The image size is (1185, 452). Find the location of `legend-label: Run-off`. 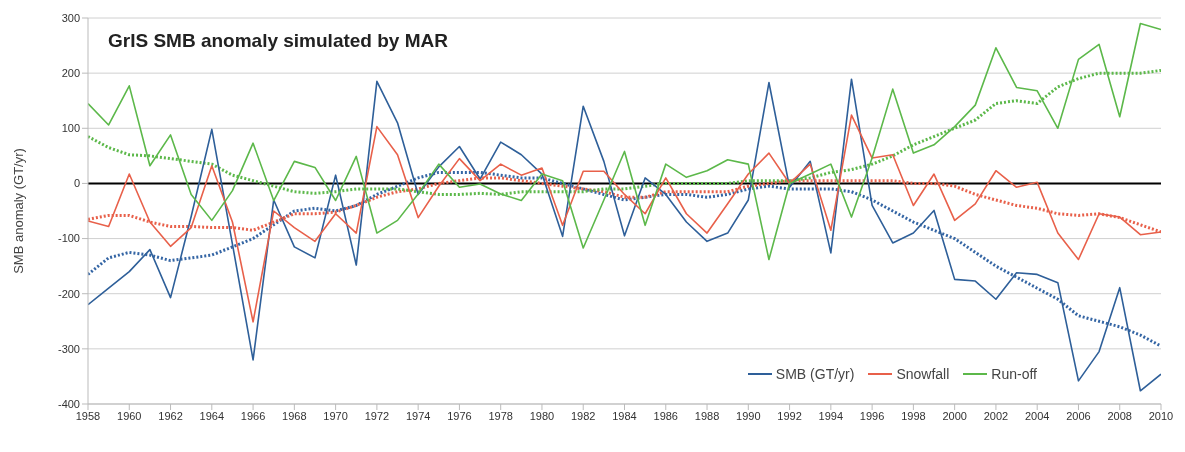

legend-label: Run-off is located at coordinates (1014, 374).